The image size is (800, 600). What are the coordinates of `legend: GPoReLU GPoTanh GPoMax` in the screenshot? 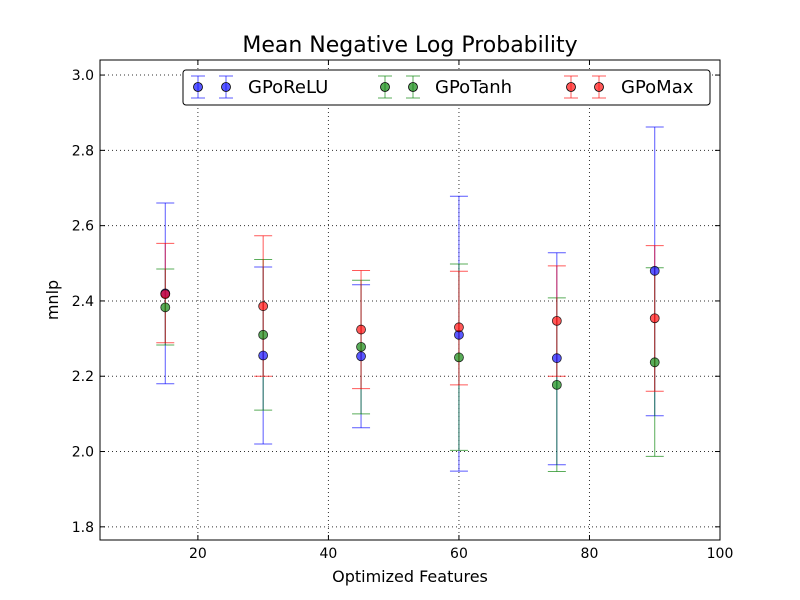 It's located at (446, 87).